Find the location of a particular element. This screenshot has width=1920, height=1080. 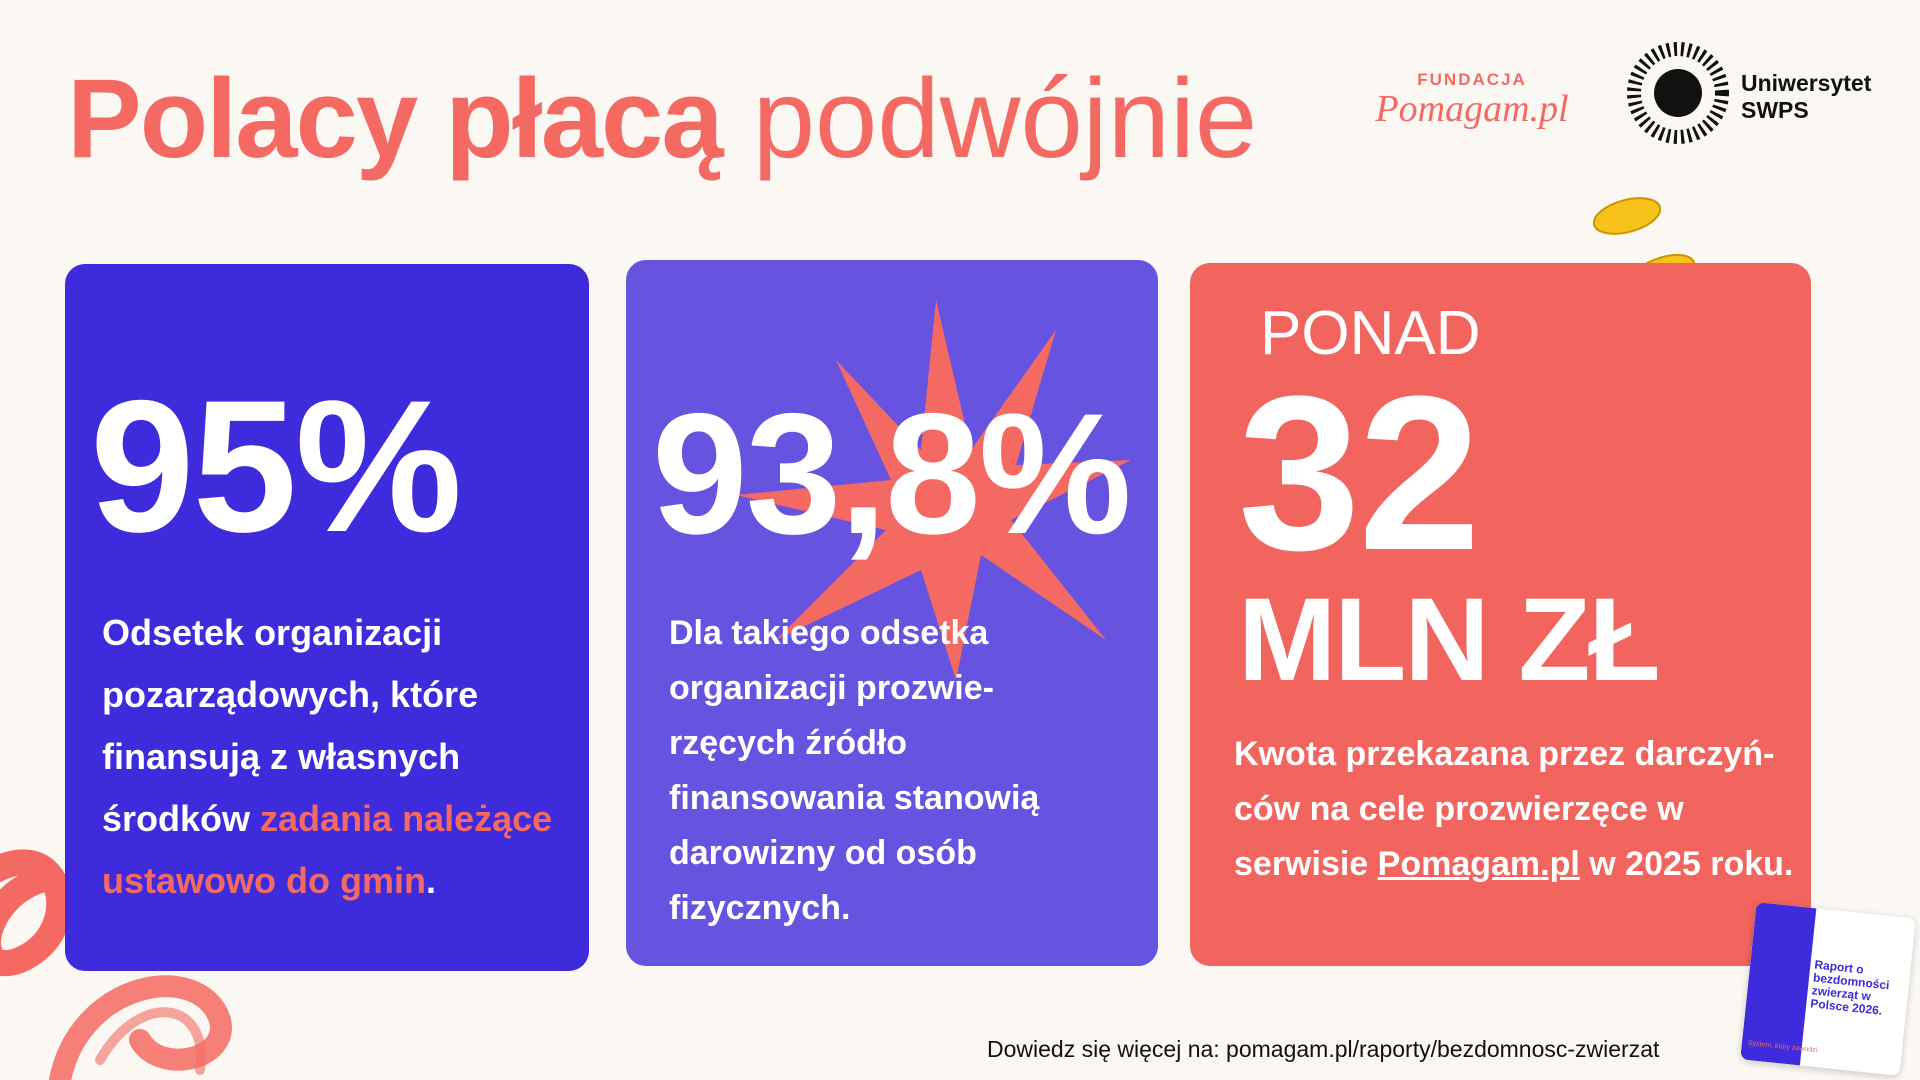

stat: 93,8% is located at coordinates (892, 474).